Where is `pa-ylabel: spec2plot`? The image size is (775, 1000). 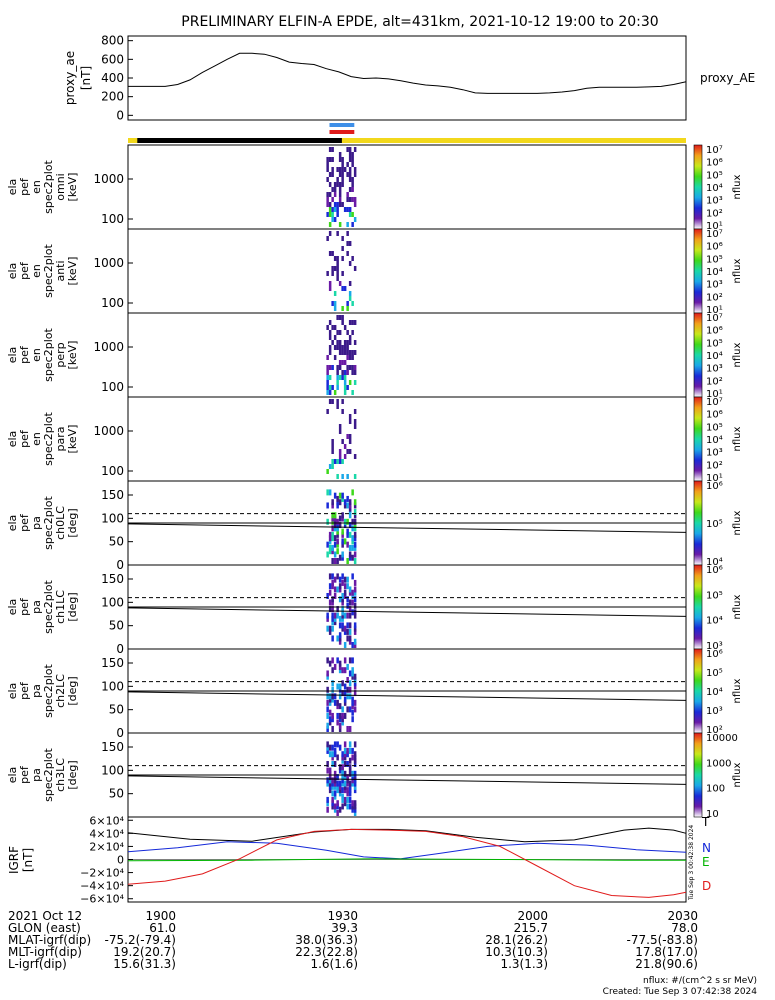 pa-ylabel: spec2plot is located at coordinates (48, 691).